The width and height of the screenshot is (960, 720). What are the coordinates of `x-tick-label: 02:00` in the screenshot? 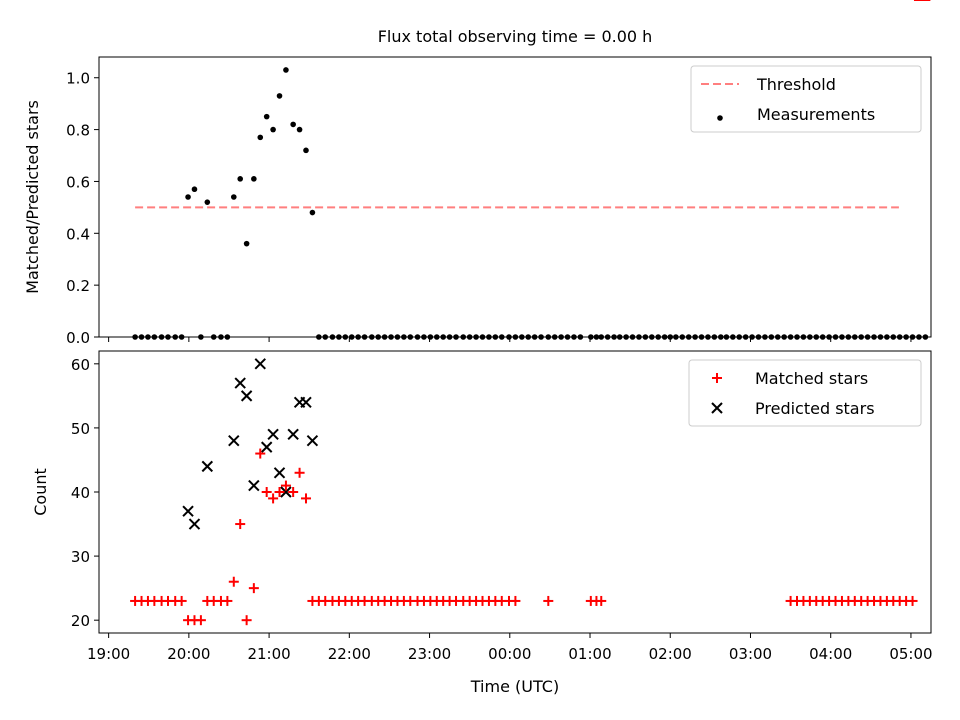 It's located at (670, 654).